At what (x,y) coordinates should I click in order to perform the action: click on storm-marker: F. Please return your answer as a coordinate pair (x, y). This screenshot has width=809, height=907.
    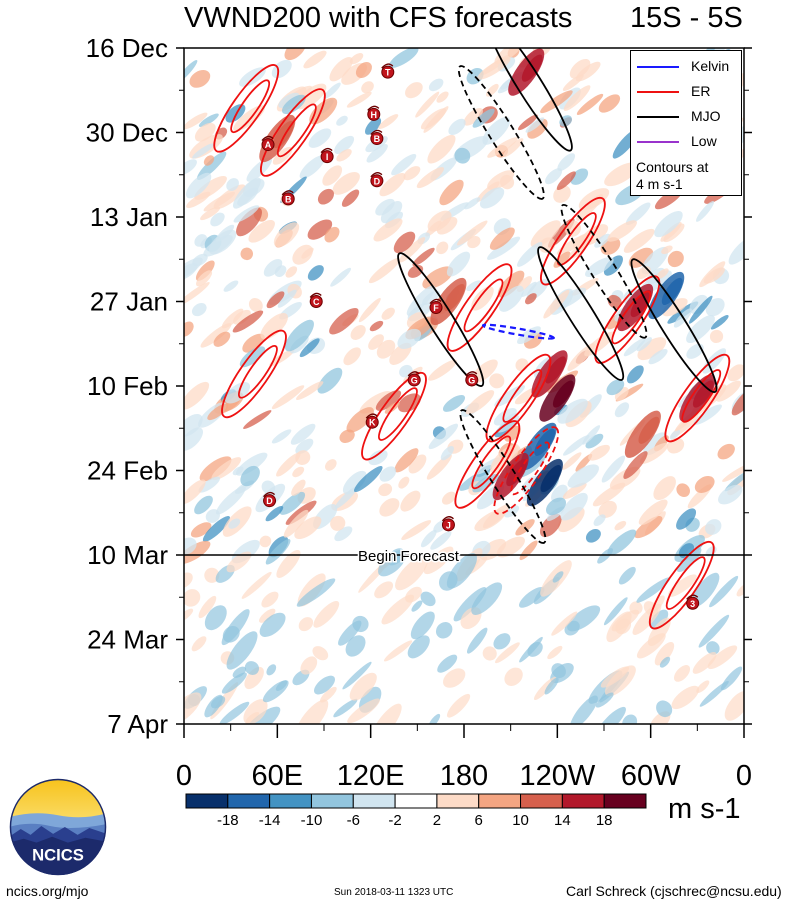
    Looking at the image, I should click on (436, 306).